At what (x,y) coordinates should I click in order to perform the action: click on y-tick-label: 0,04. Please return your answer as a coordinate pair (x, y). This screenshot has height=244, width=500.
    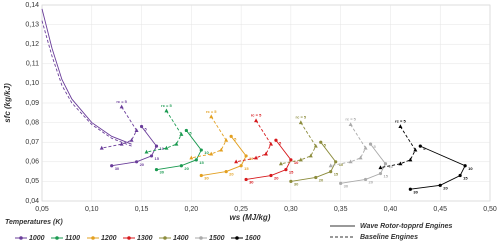
    Looking at the image, I should click on (32, 201).